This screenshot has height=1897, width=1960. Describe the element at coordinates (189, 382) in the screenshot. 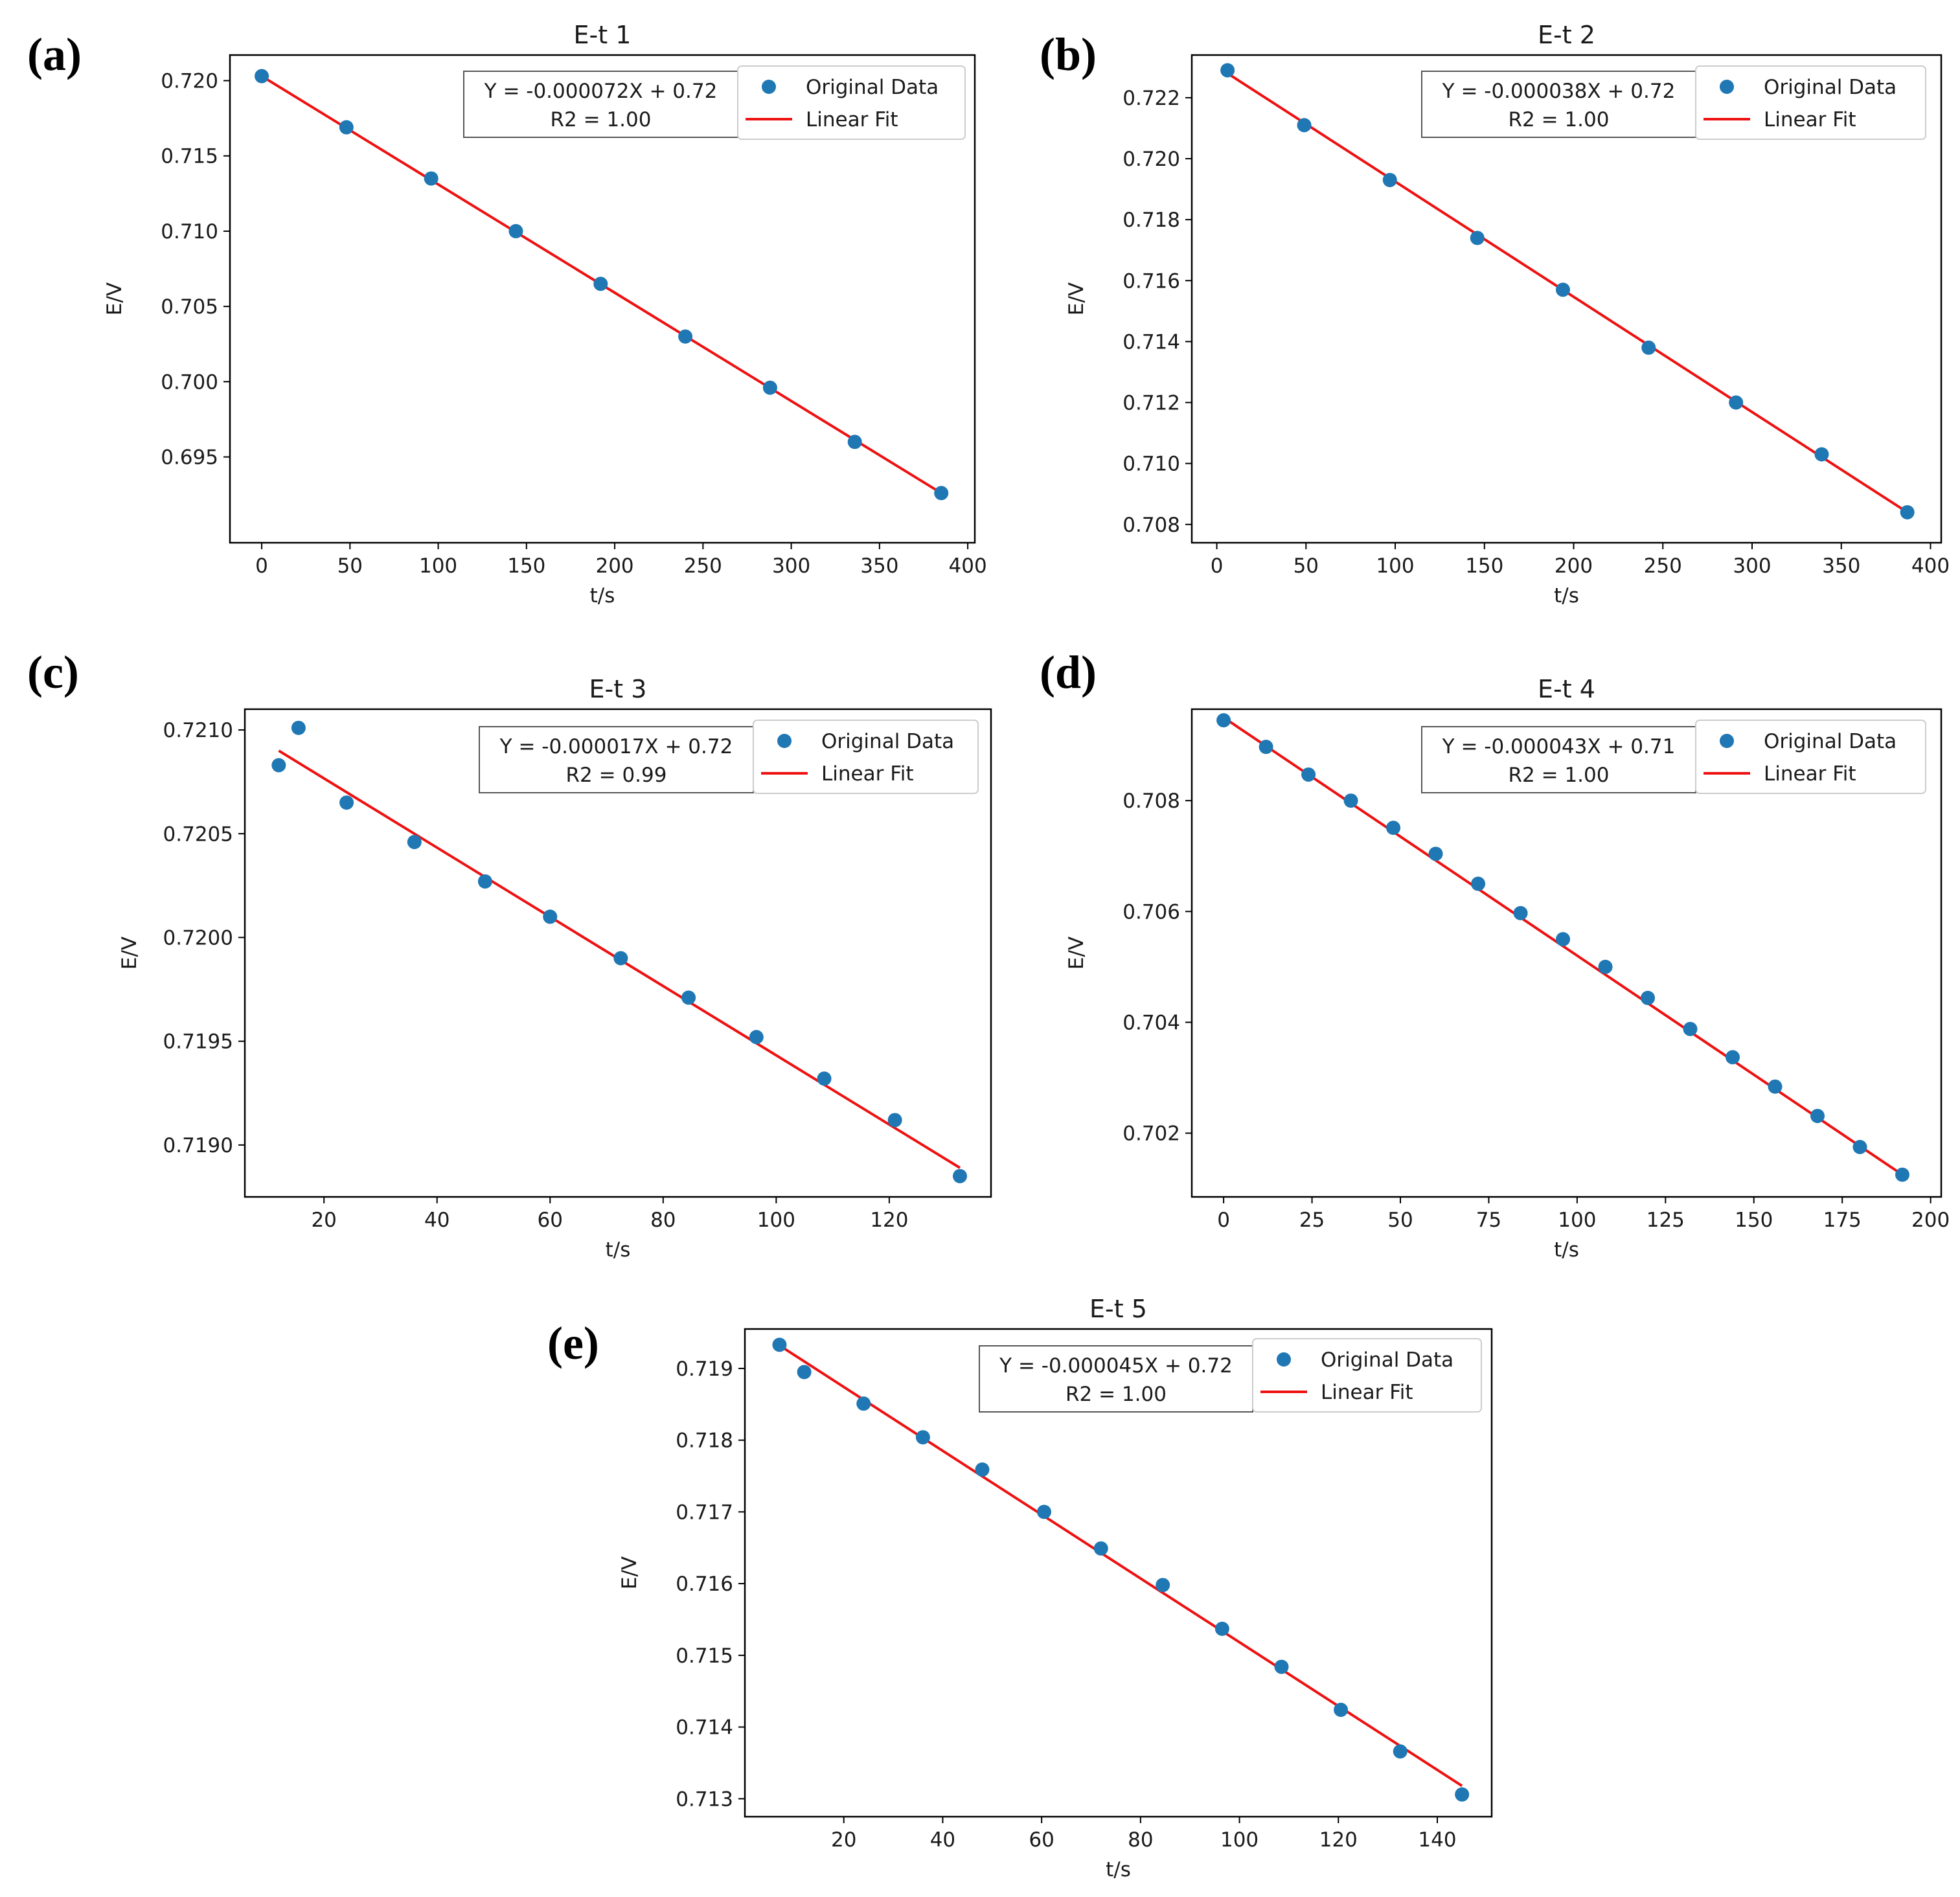

I see `y-tick-label: 0.700` at that location.